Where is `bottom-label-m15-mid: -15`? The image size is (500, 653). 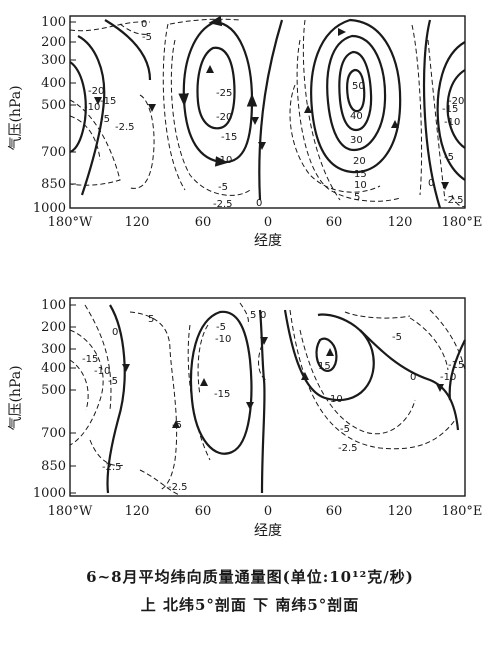
bottom-label-m15-mid: -15 is located at coordinates (222, 394).